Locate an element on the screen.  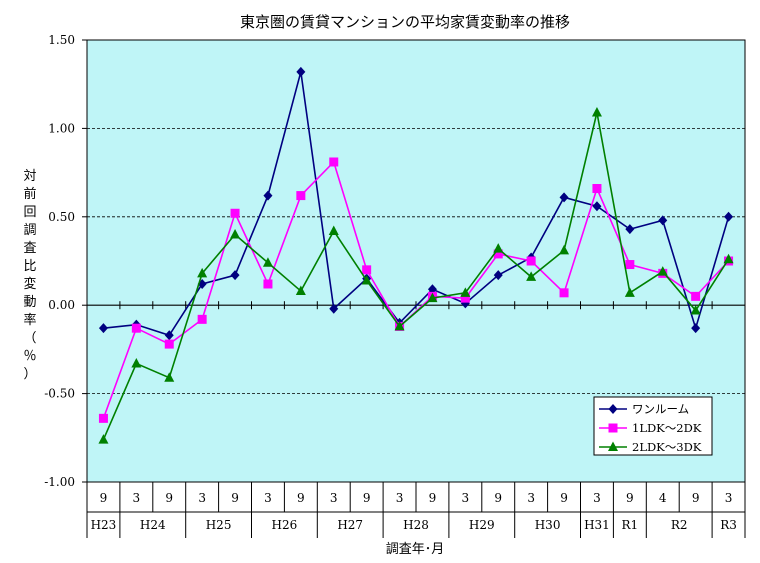
x-year-label: R3 is located at coordinates (728, 525).